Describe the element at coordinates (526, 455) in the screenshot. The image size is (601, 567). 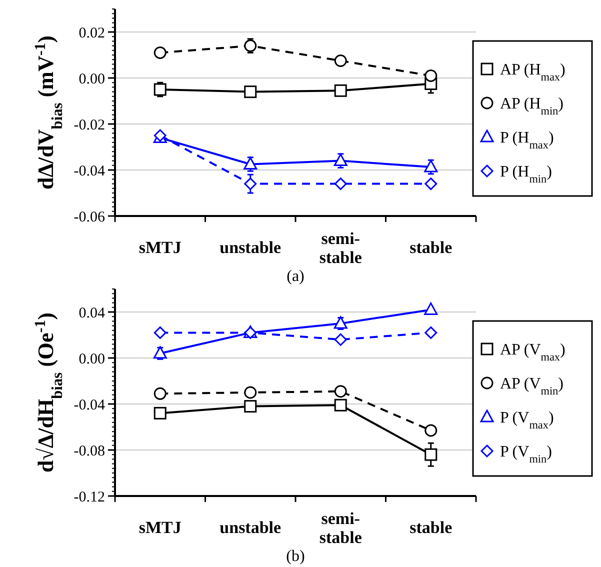
I see `legend-label: P (V$_{min}$)` at that location.